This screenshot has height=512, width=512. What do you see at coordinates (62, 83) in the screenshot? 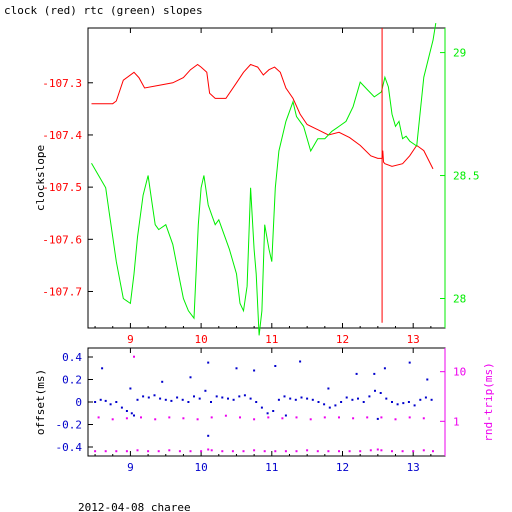
I see `y-tick-label: -107.3` at bounding box center [62, 83].